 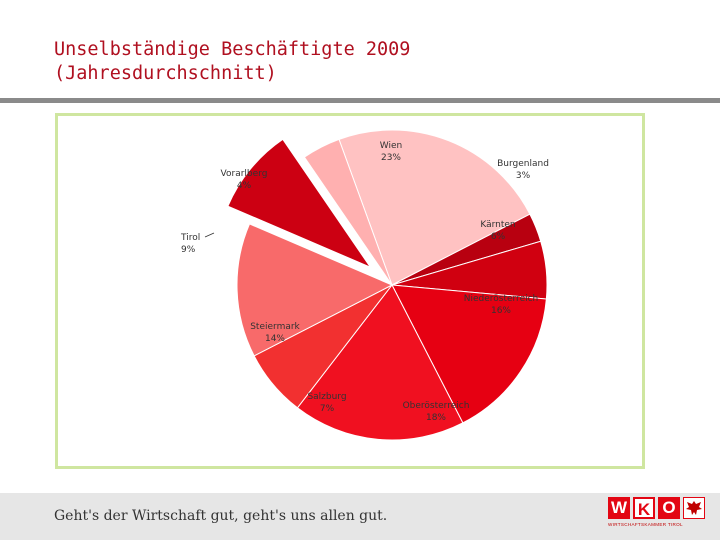 I want to click on tirol-eagle-icon, so click(x=694, y=508).